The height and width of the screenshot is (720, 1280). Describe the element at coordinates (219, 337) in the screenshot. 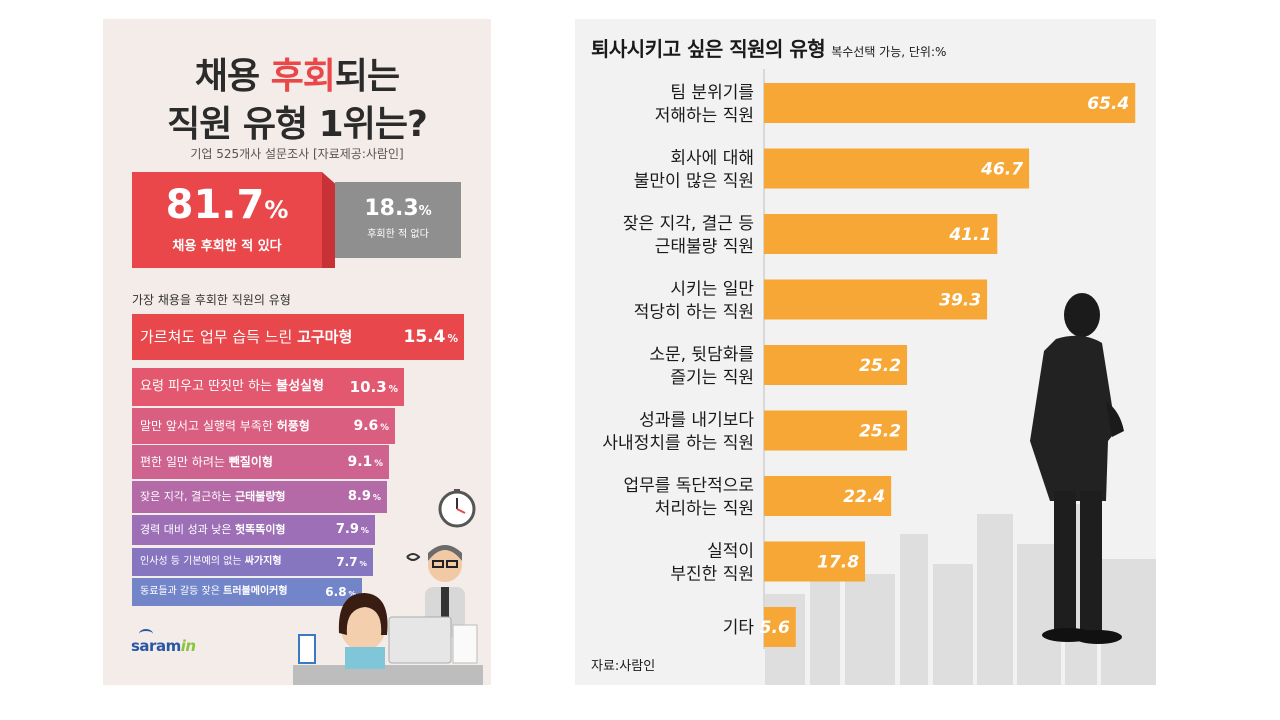

I see `regret-type-label-text: 가르쳐도 업무 습득 느린` at that location.